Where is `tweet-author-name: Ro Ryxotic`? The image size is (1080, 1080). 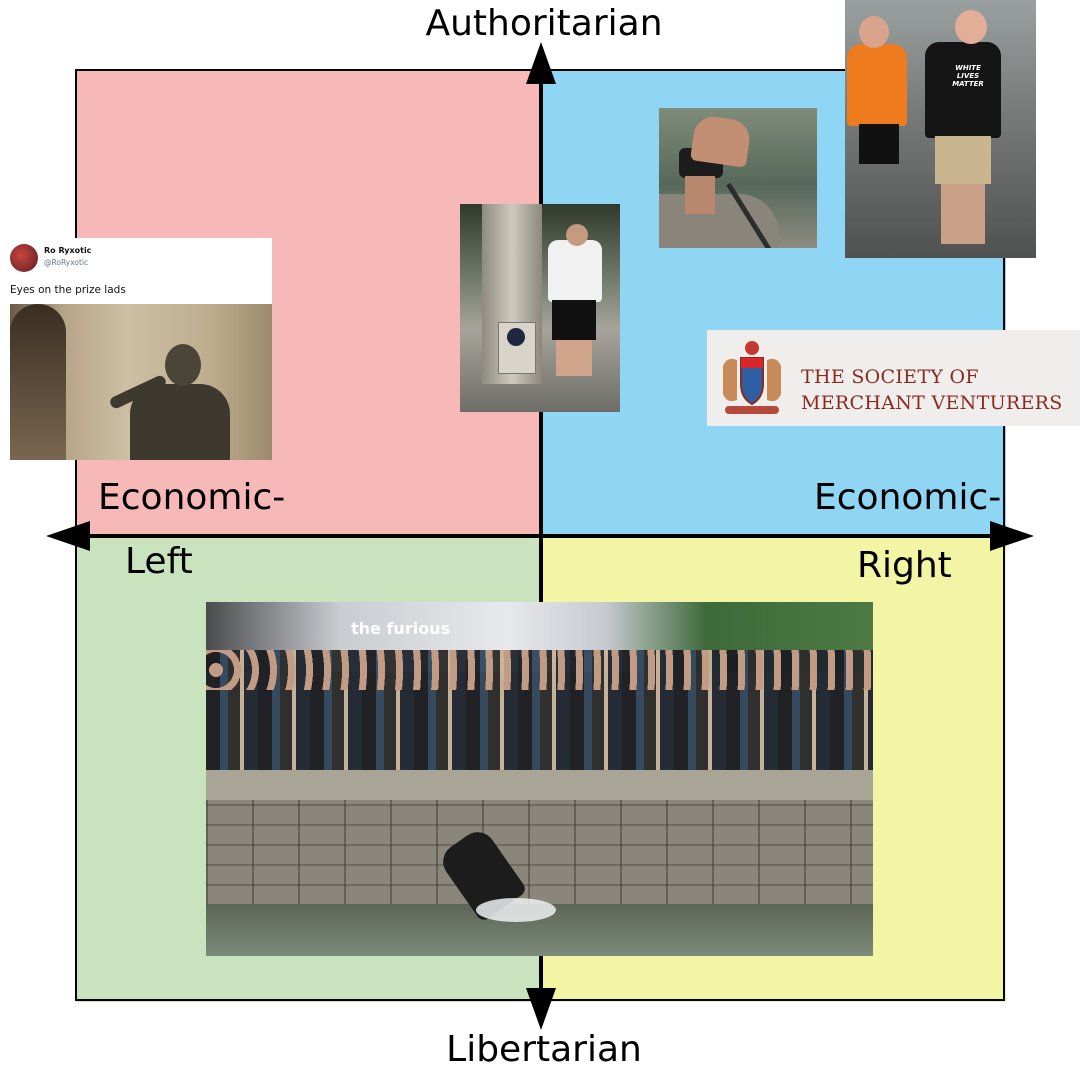 tweet-author-name: Ro Ryxotic is located at coordinates (68, 250).